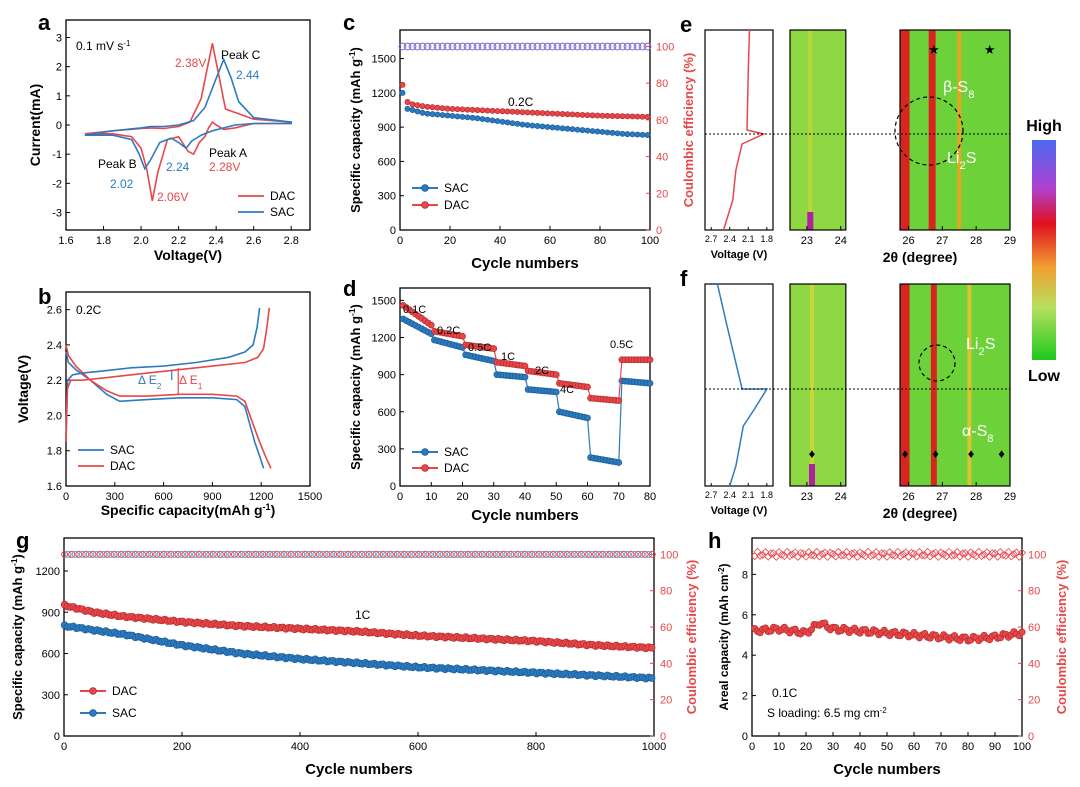 This screenshot has width=1080, height=787. What do you see at coordinates (934, 49) in the screenshot?
I see `phase-marker: ★` at bounding box center [934, 49].